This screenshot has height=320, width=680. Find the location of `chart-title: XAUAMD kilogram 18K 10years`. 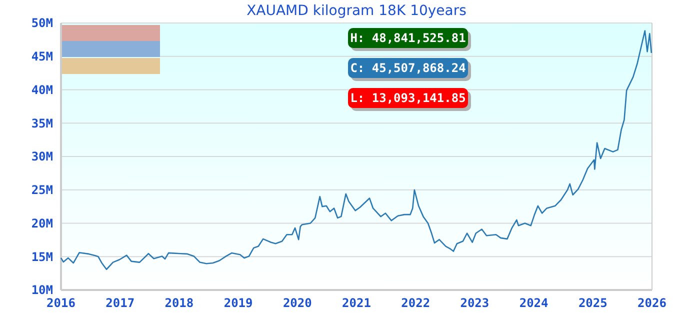

chart-title: XAUAMD kilogram 18K 10years is located at coordinates (356, 11).